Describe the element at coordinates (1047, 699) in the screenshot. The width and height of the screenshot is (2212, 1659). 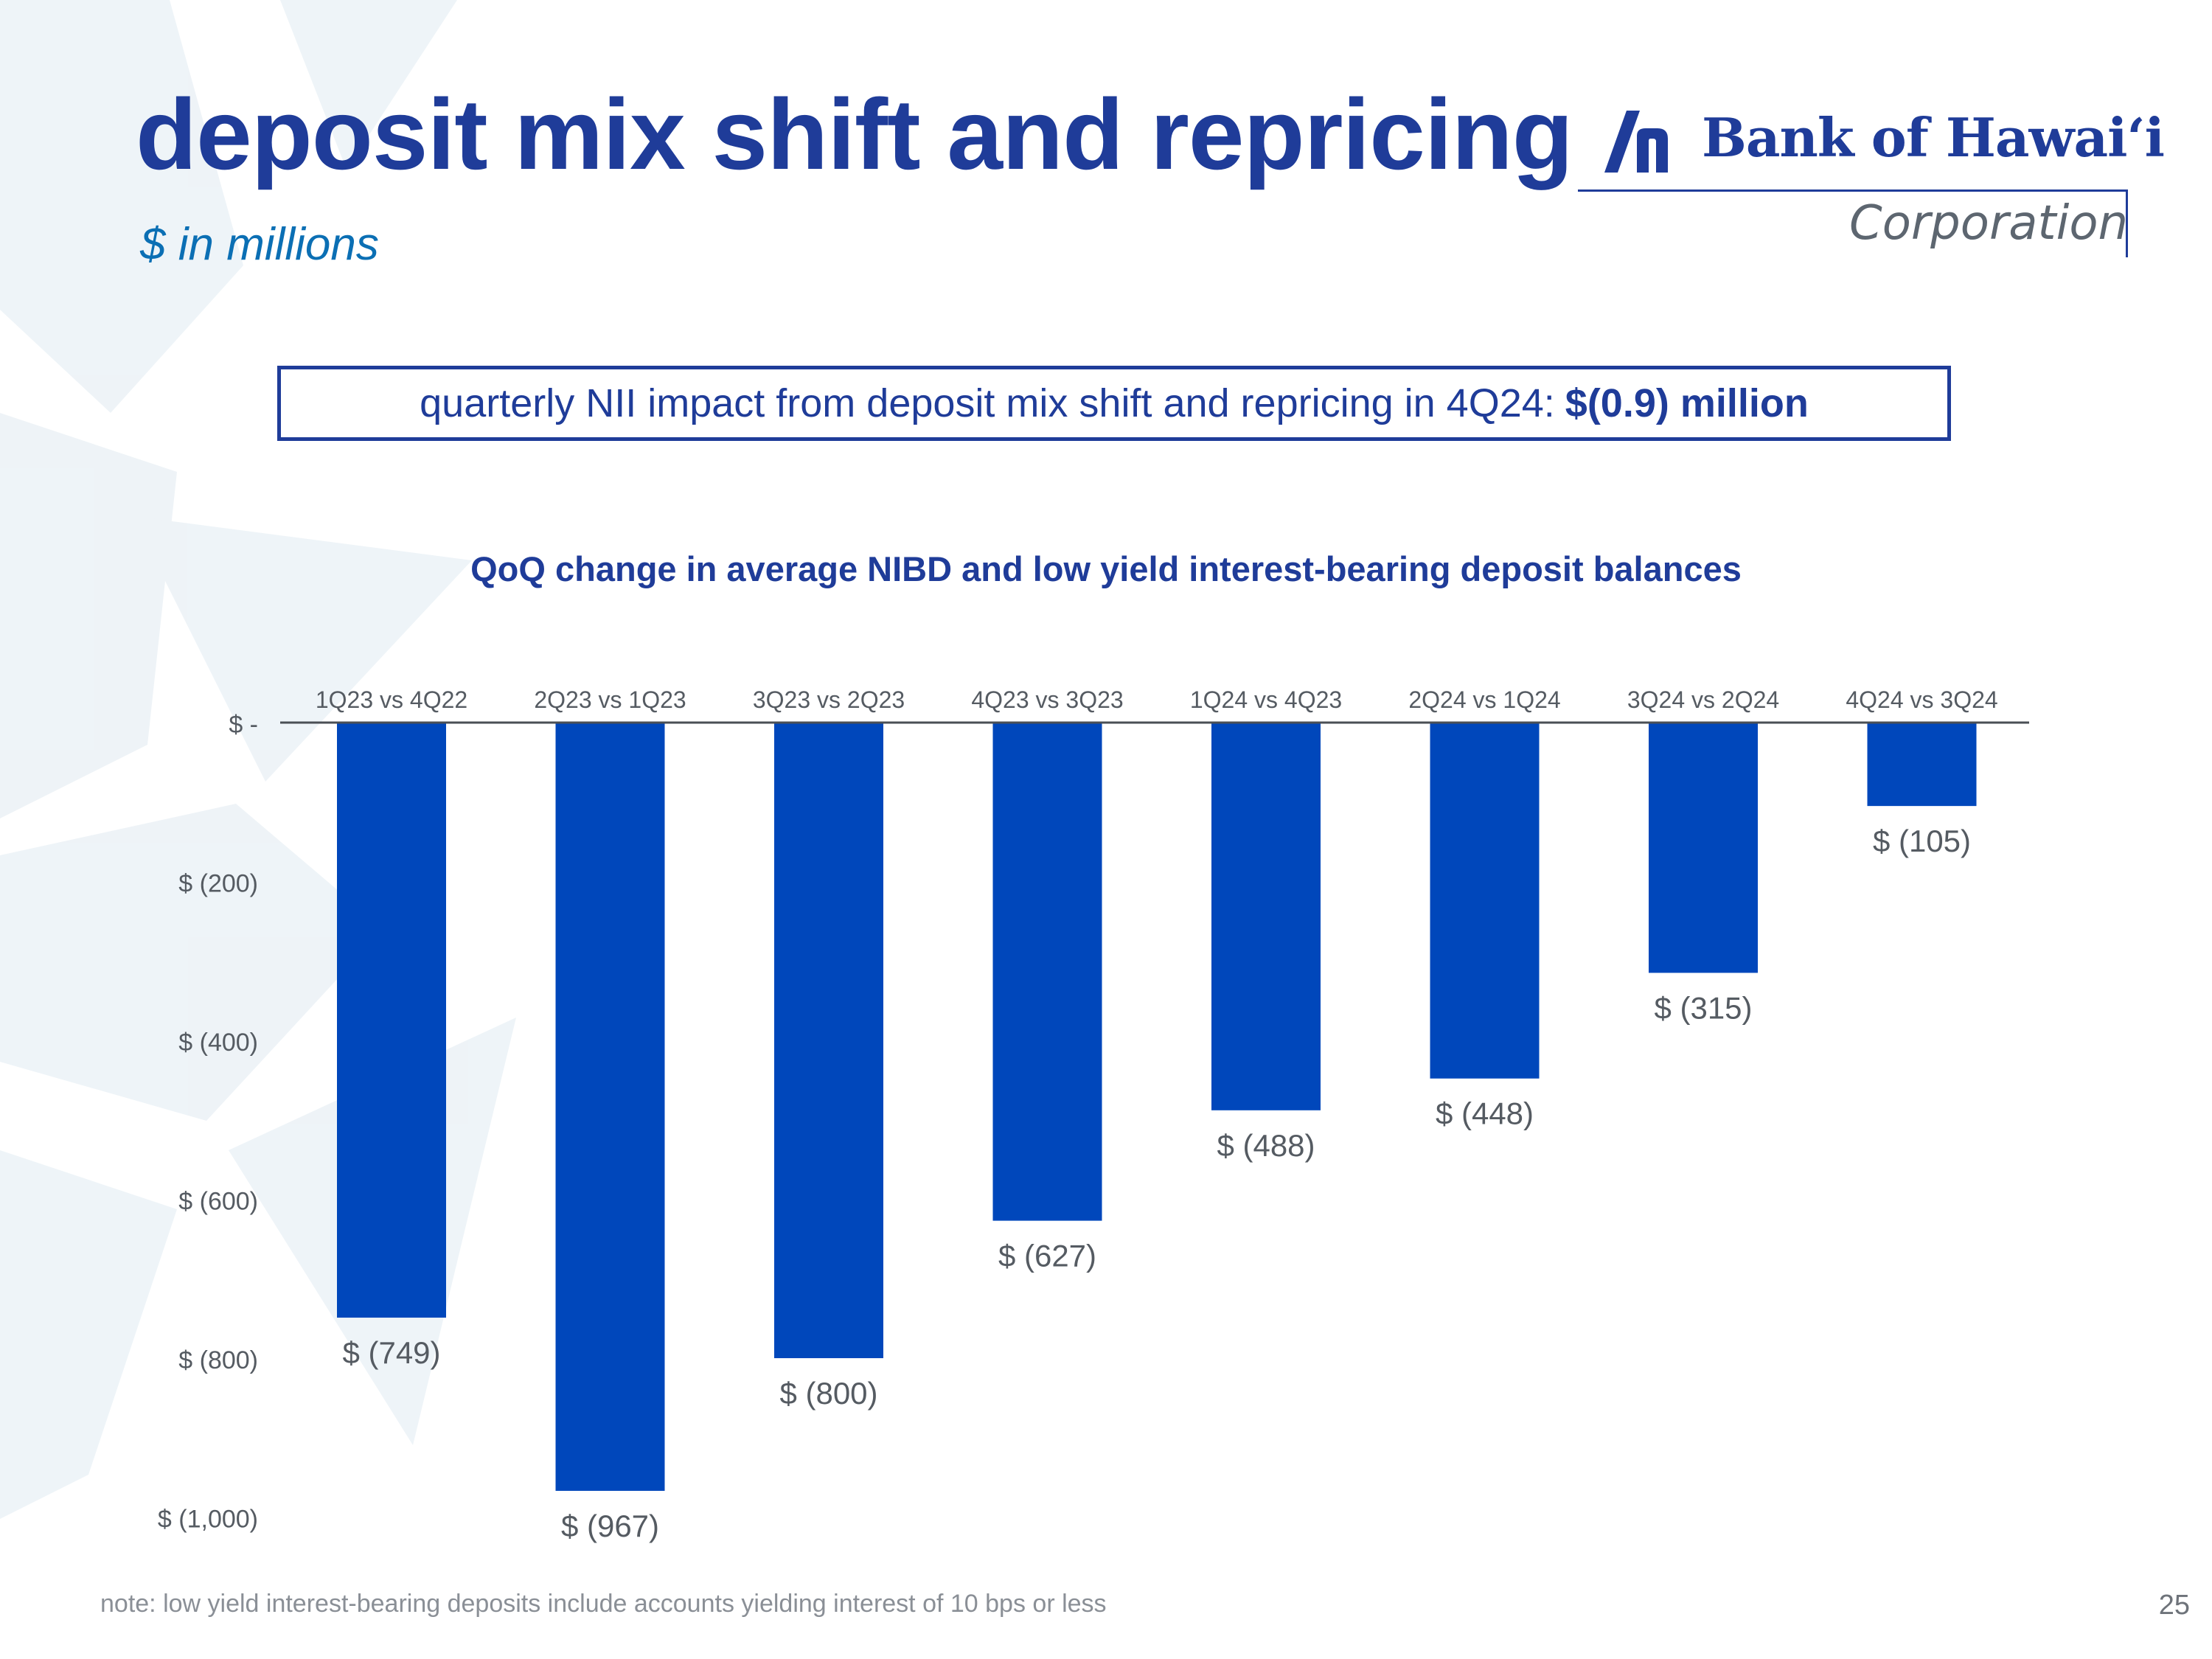
I see `x-category-label: 4Q23 vs 3Q23` at that location.